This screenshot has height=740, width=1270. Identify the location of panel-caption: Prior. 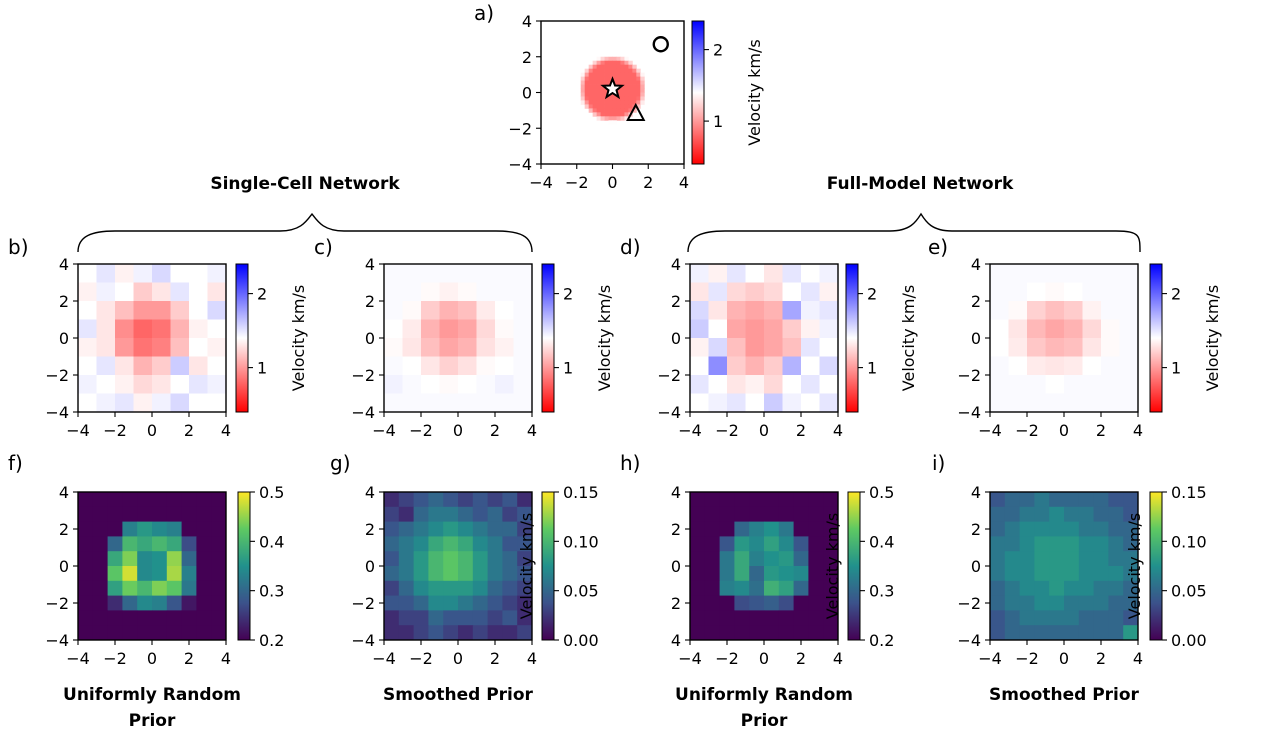
(764, 721).